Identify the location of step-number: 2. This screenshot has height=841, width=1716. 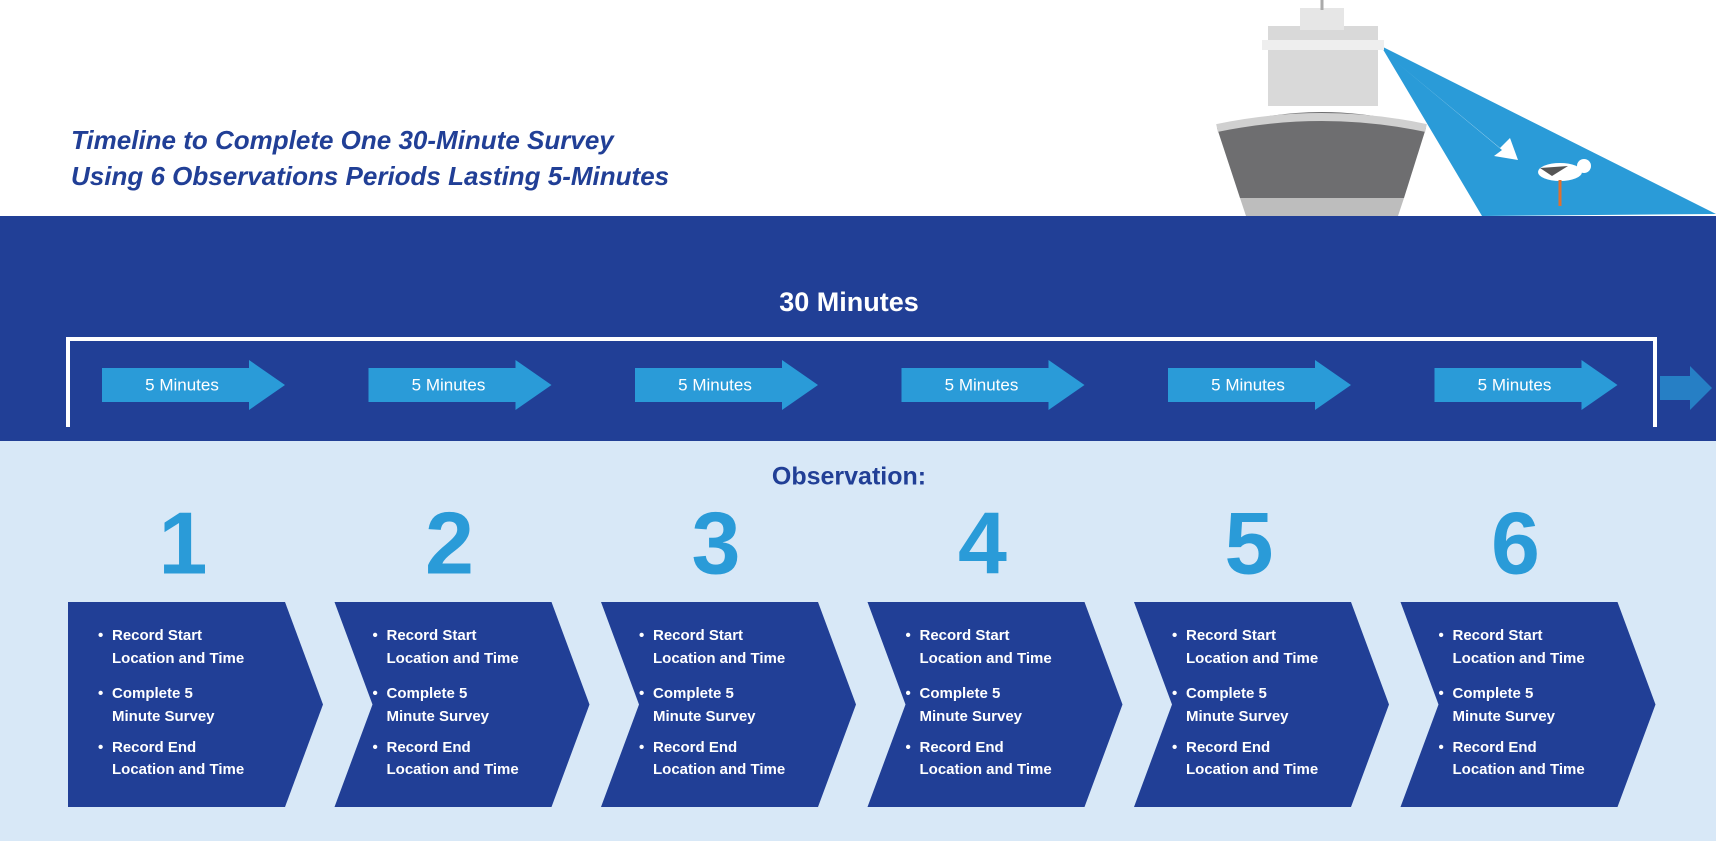
(449, 542).